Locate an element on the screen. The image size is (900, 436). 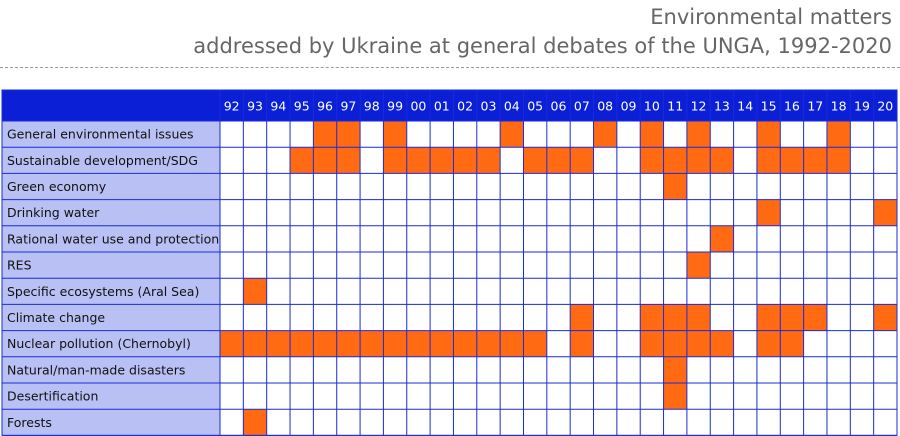
year-header: 94 is located at coordinates (278, 106).